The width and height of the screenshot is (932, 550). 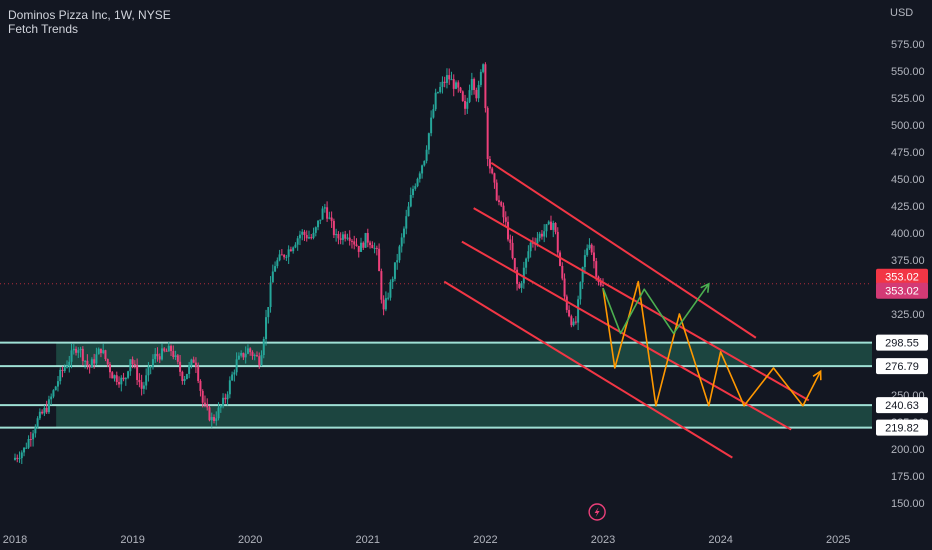 I want to click on y-axis-tick-label: 175.00, so click(x=908, y=477).